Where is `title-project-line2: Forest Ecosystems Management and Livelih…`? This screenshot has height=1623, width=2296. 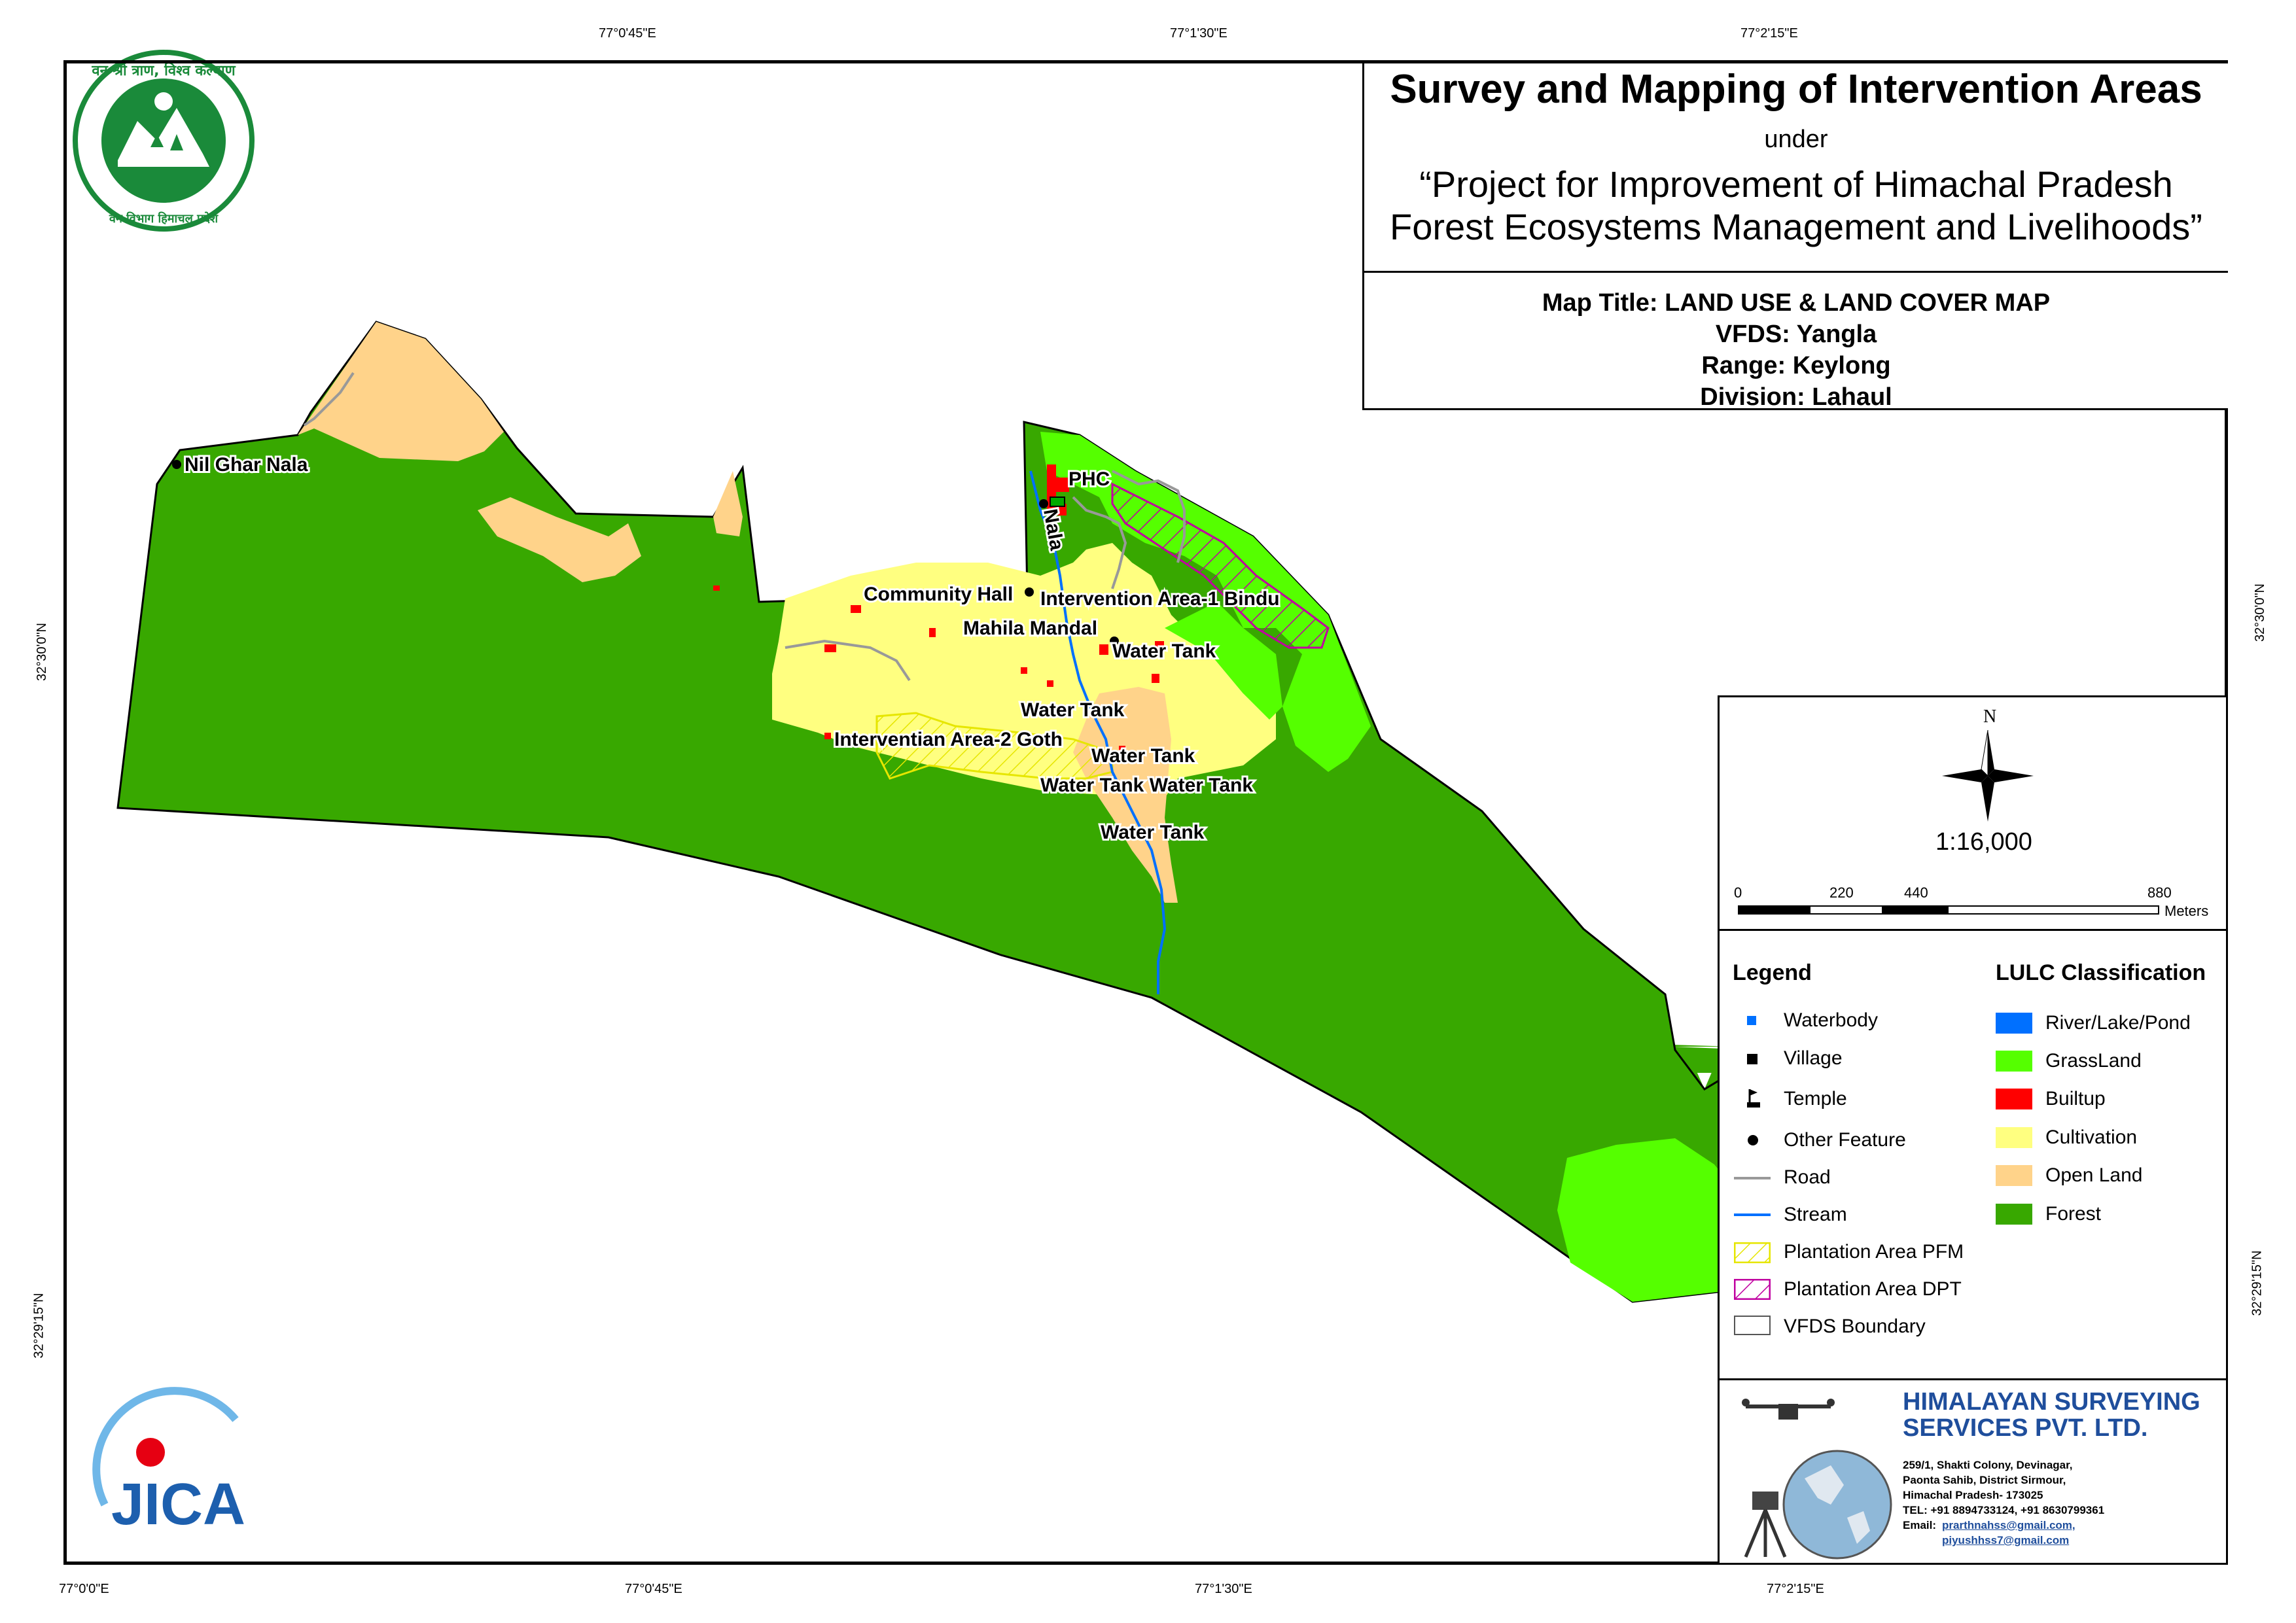 title-project-line2: Forest Ecosystems Management and Livelih… is located at coordinates (1796, 226).